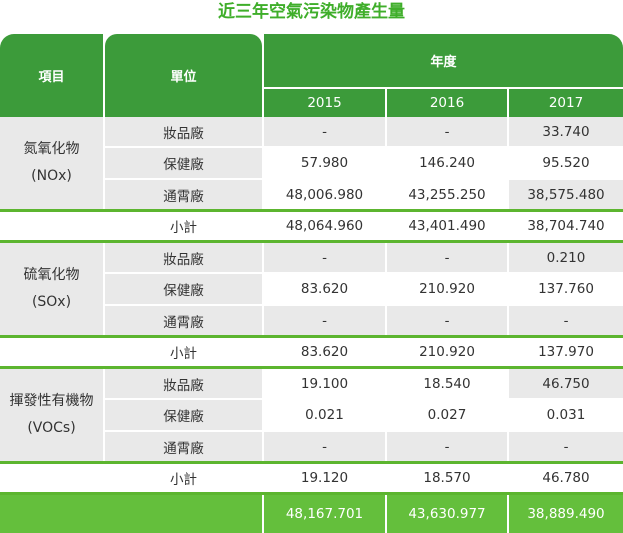 The width and height of the screenshot is (623, 533). What do you see at coordinates (566, 514) in the screenshot?
I see `grand-total-value: 38,889.490` at bounding box center [566, 514].